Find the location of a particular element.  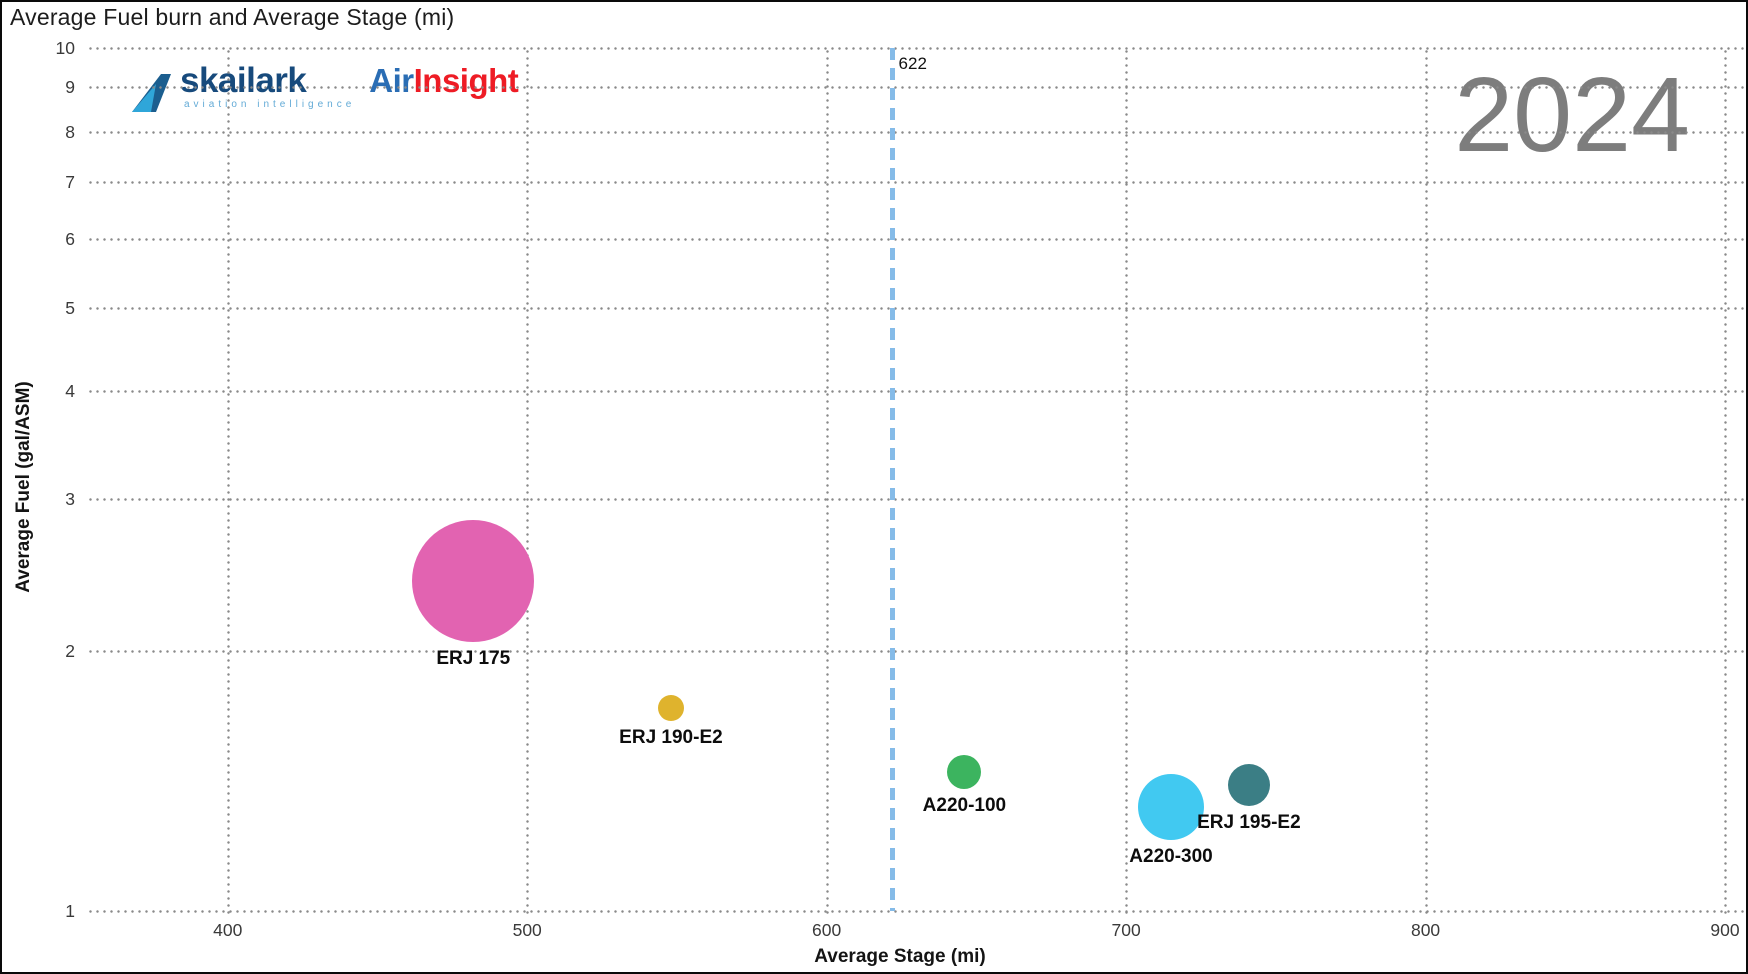

x-tick-label-800: 800 is located at coordinates (1425, 930).